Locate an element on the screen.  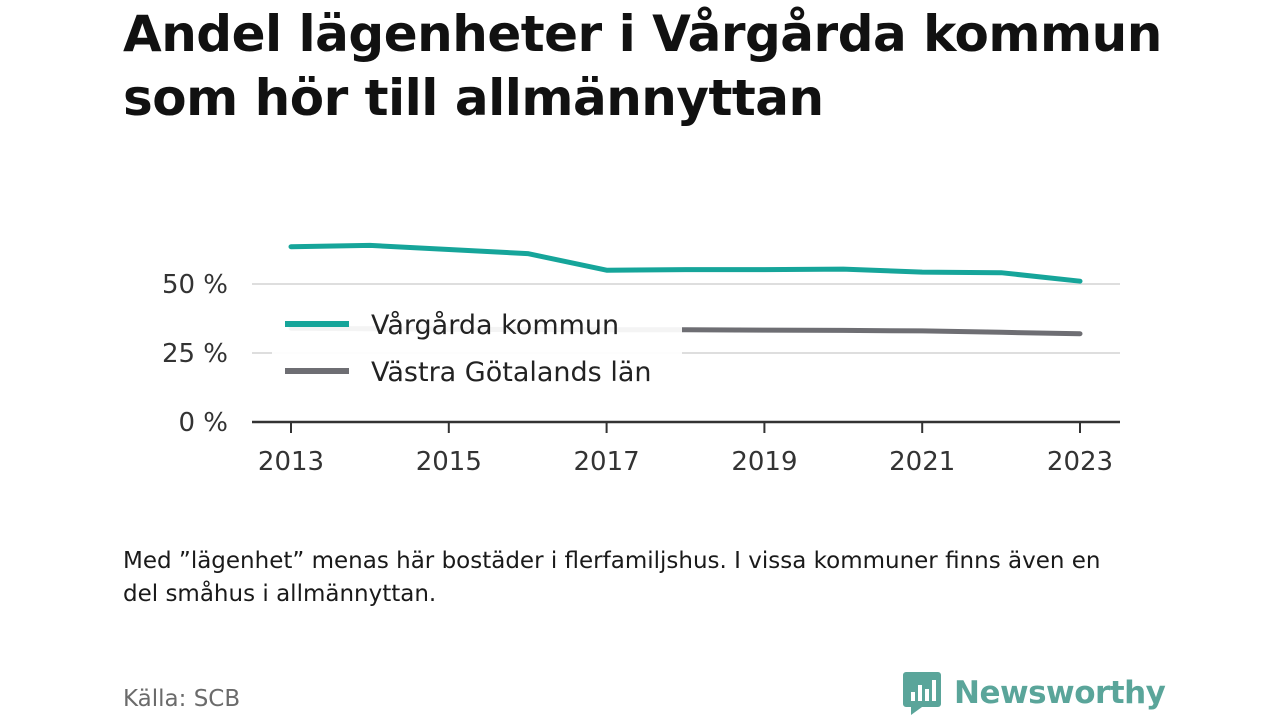
y-tick-label: 0 % is located at coordinates (203, 423).